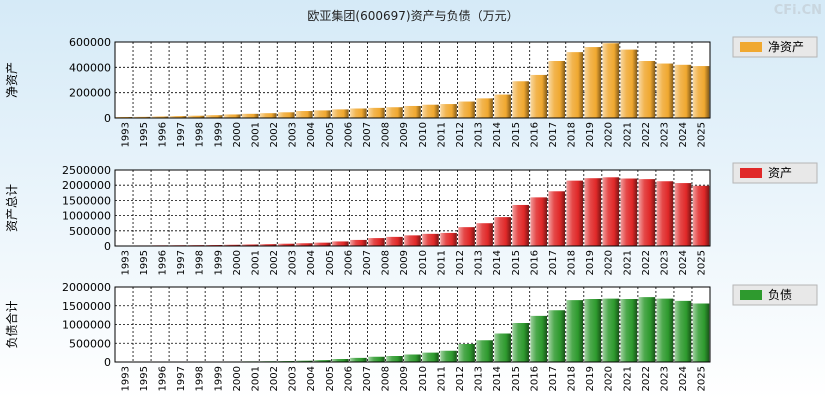  I want to click on y-tick-label: 600000, so click(90, 42).